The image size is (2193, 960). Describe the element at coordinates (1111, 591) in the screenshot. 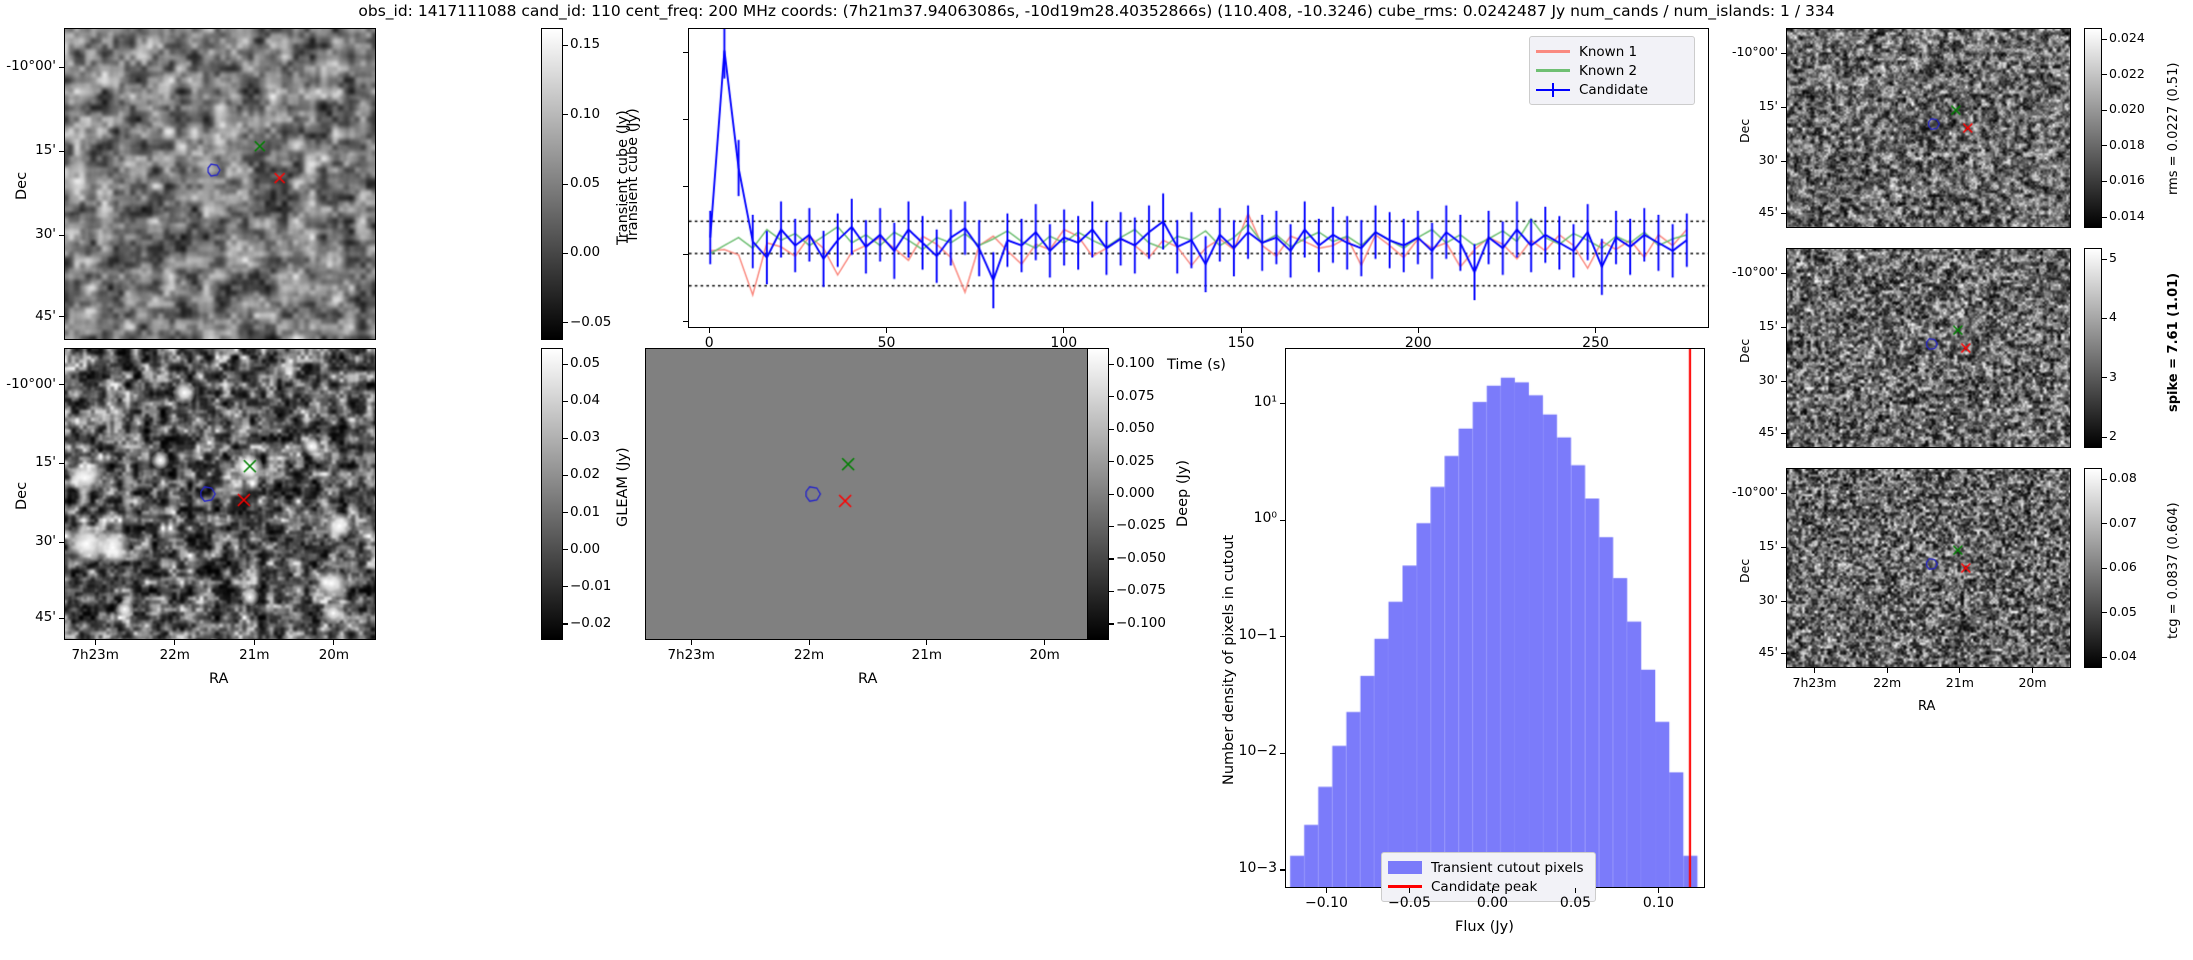

I see `deep-cb-tick` at that location.